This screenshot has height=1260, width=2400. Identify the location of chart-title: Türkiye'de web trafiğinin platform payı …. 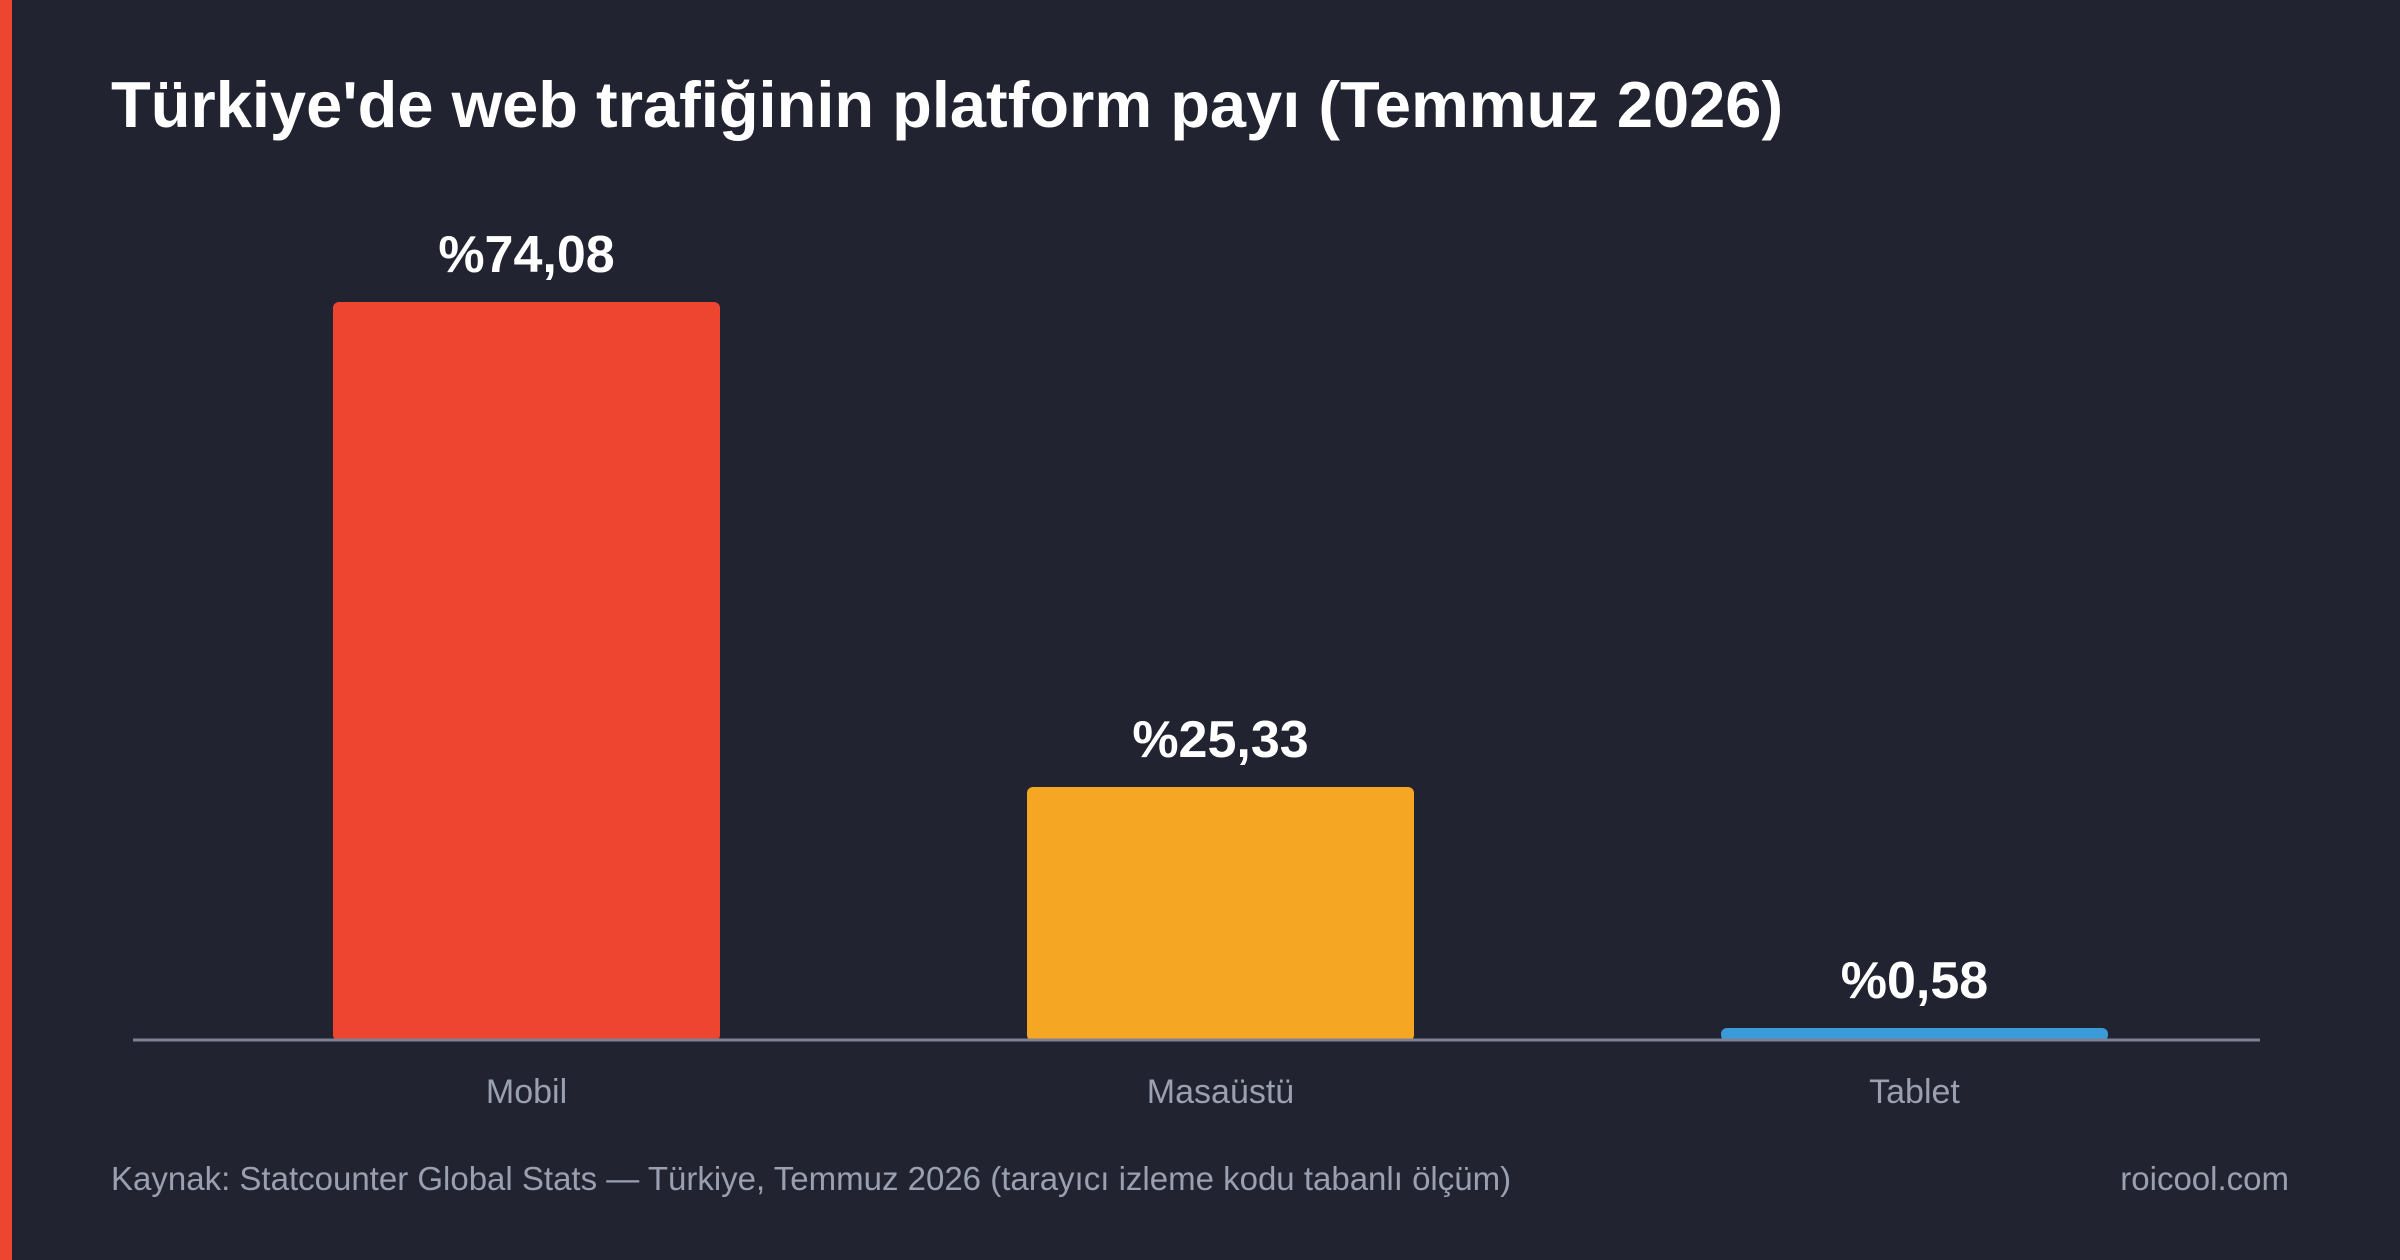
(947, 104).